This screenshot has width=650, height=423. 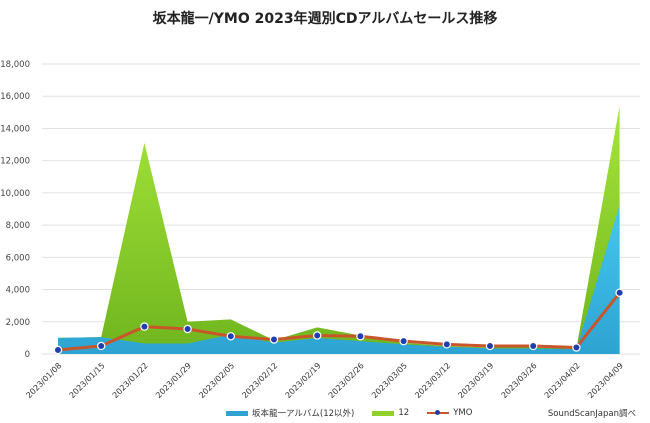 What do you see at coordinates (15, 194) in the screenshot?
I see `y-tick-label: 10,000` at bounding box center [15, 194].